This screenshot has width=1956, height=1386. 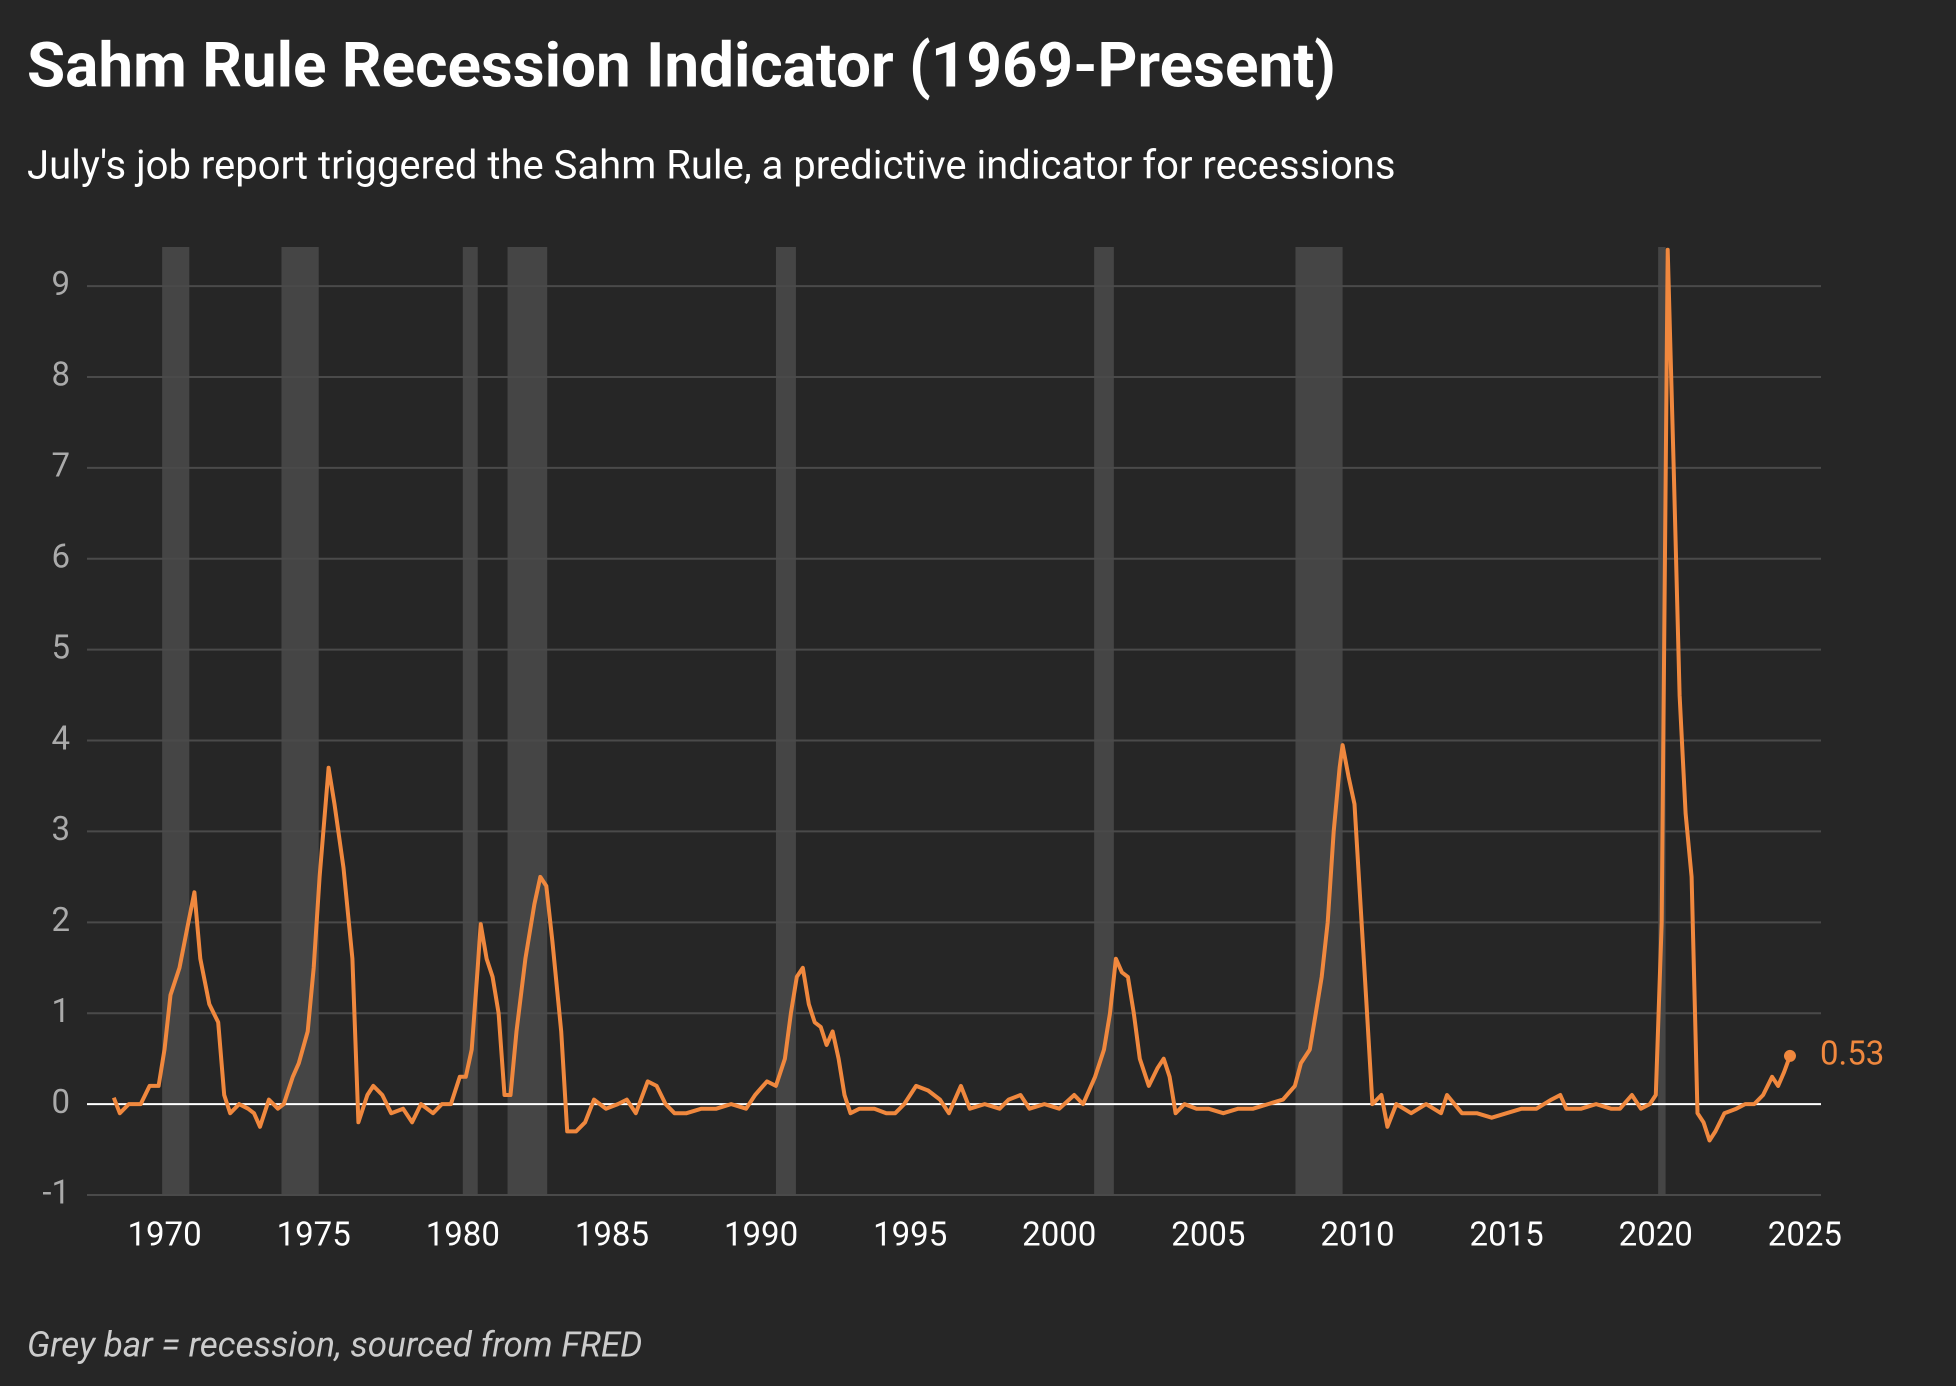 I want to click on x-tick-label: 1975, so click(x=314, y=1235).